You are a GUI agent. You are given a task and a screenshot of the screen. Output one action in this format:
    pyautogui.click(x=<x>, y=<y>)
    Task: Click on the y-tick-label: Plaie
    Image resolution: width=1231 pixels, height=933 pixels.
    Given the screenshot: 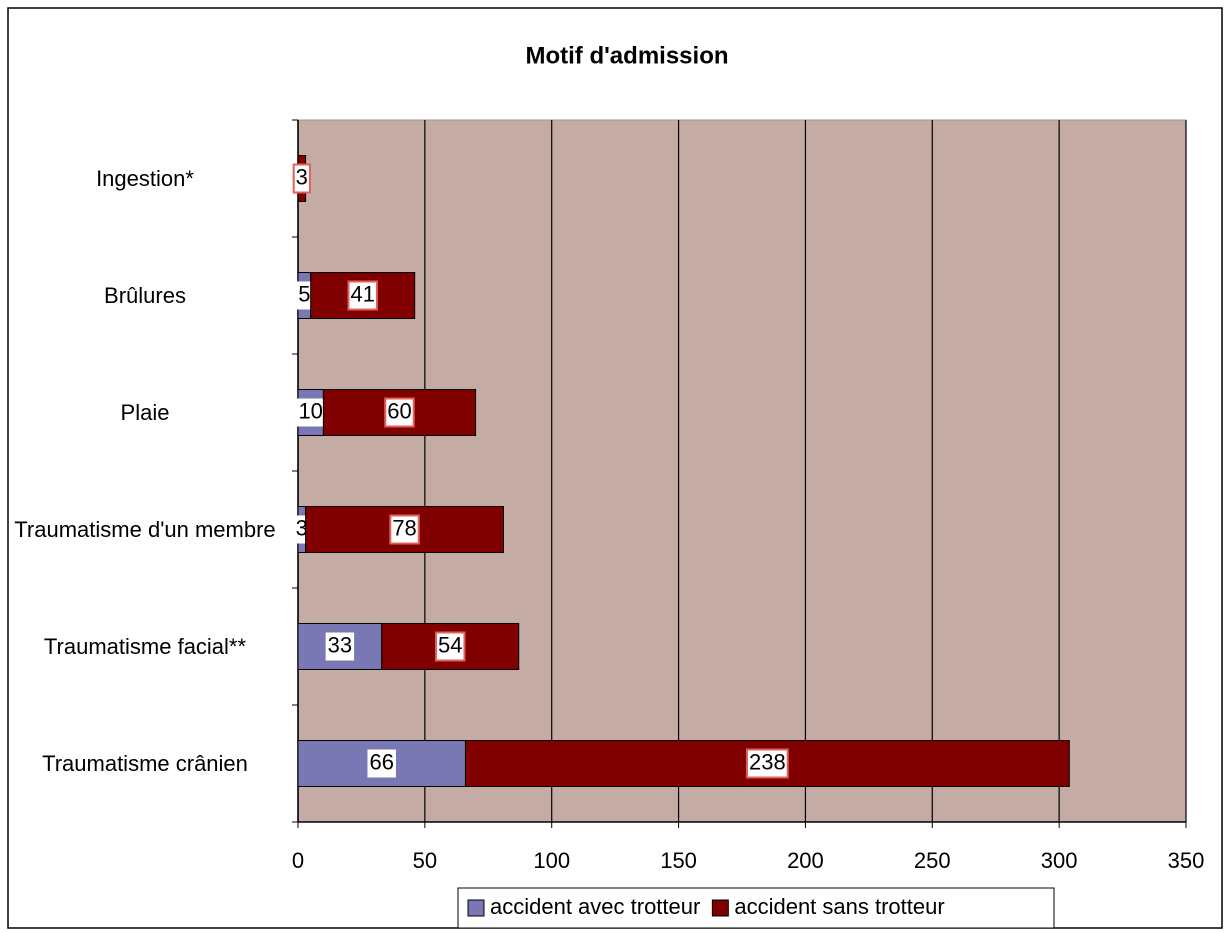 What is the action you would take?
    pyautogui.click(x=145, y=412)
    